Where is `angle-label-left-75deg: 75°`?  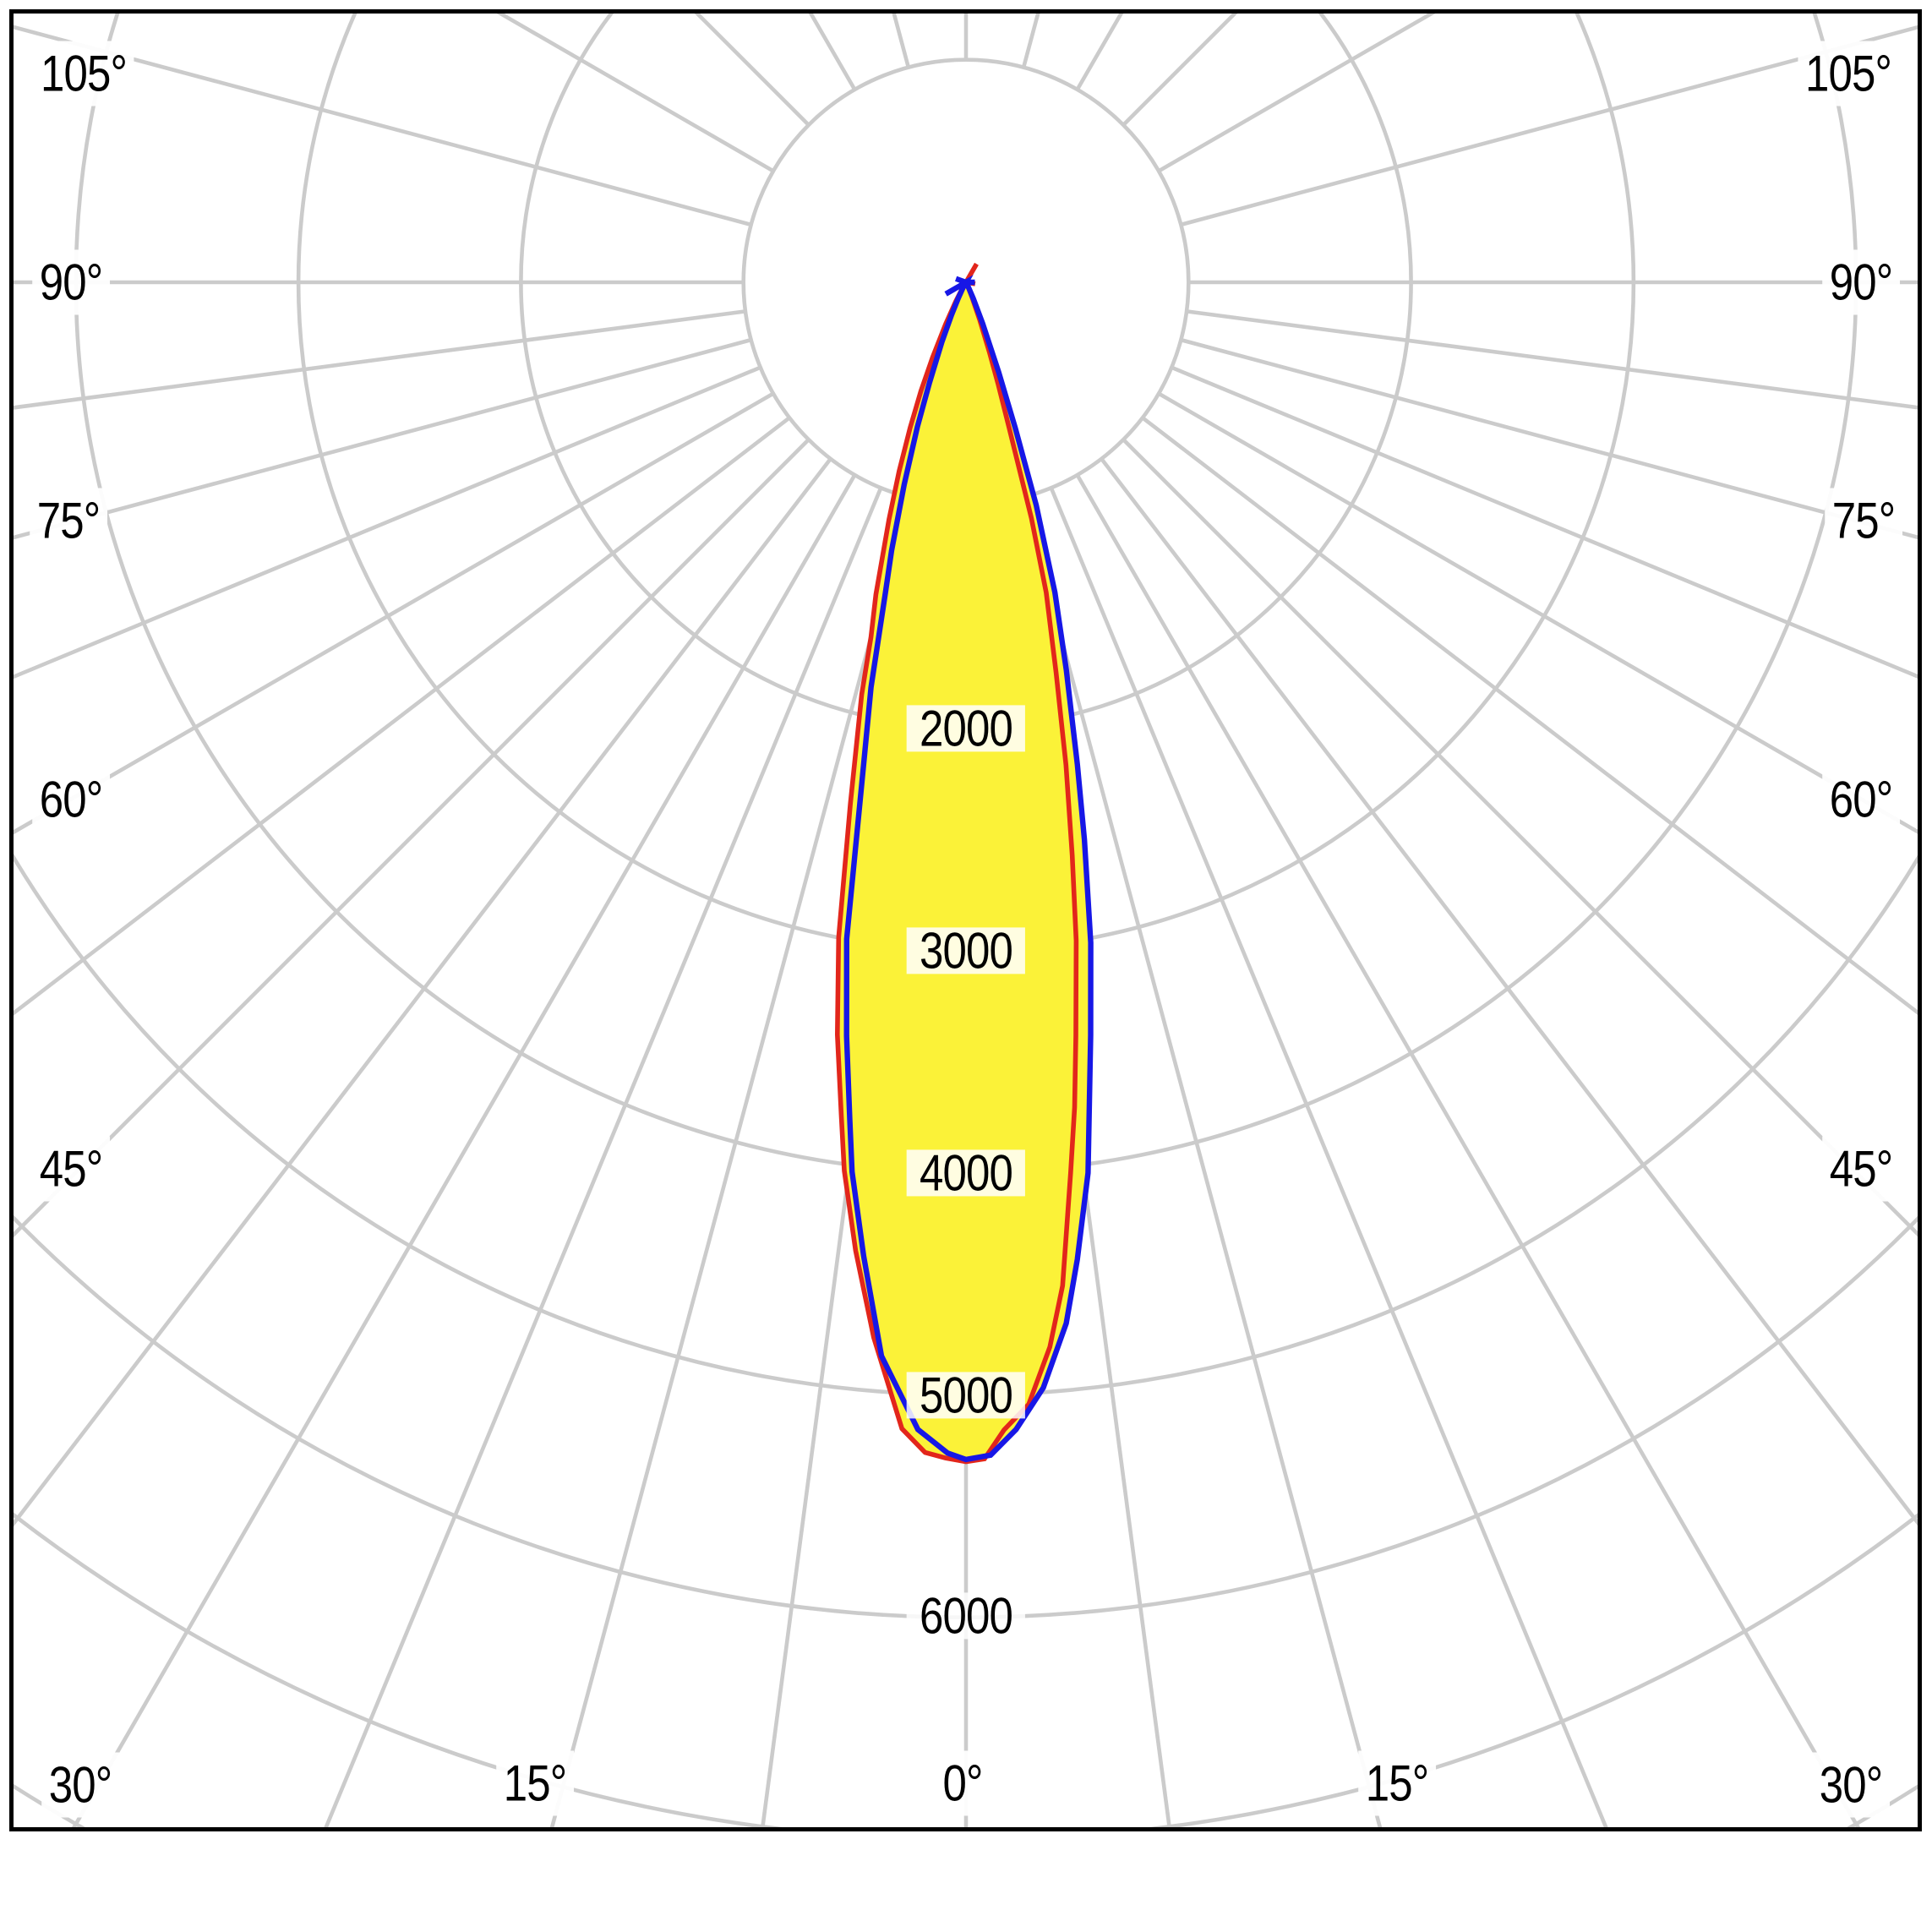
angle-label-left-75deg: 75° is located at coordinates (68, 521).